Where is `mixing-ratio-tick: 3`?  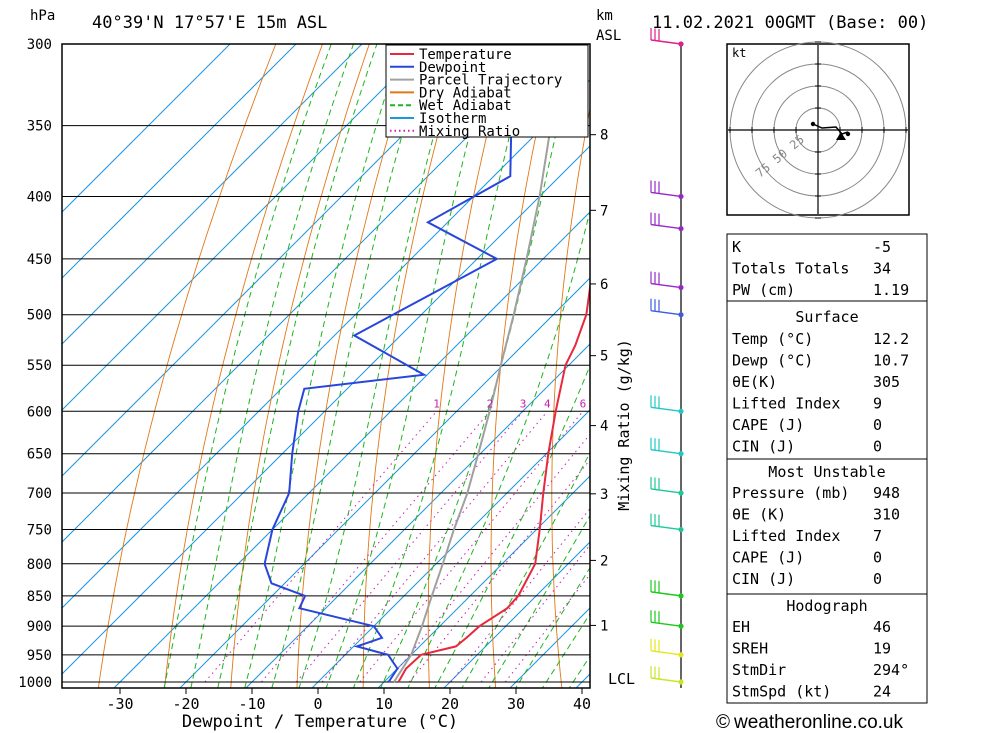
mixing-ratio-tick: 3 is located at coordinates (523, 403).